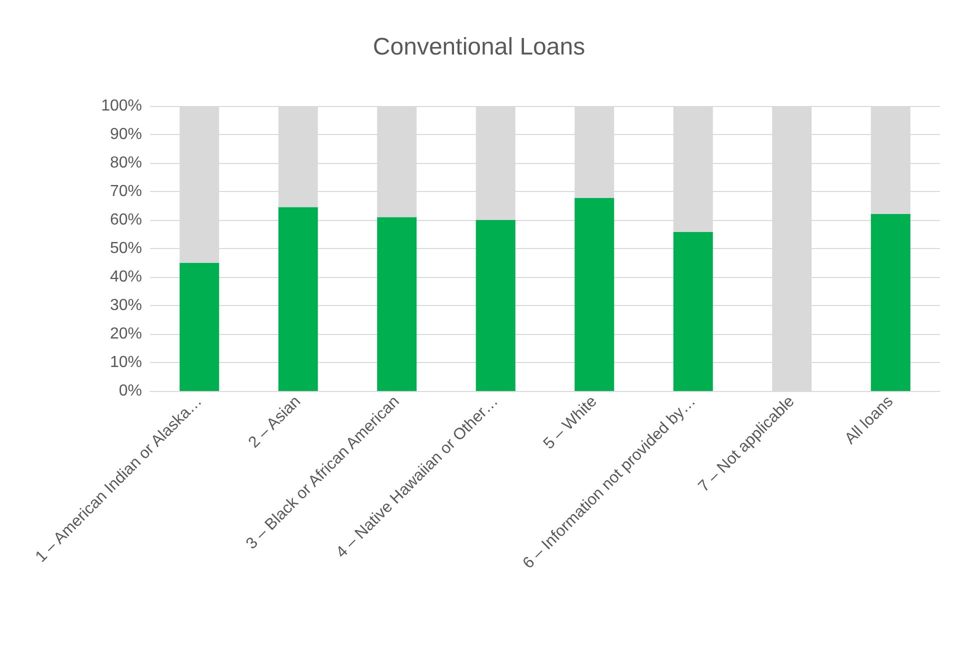 The image size is (958, 665). What do you see at coordinates (130, 391) in the screenshot?
I see `y-tick-label: 0%` at bounding box center [130, 391].